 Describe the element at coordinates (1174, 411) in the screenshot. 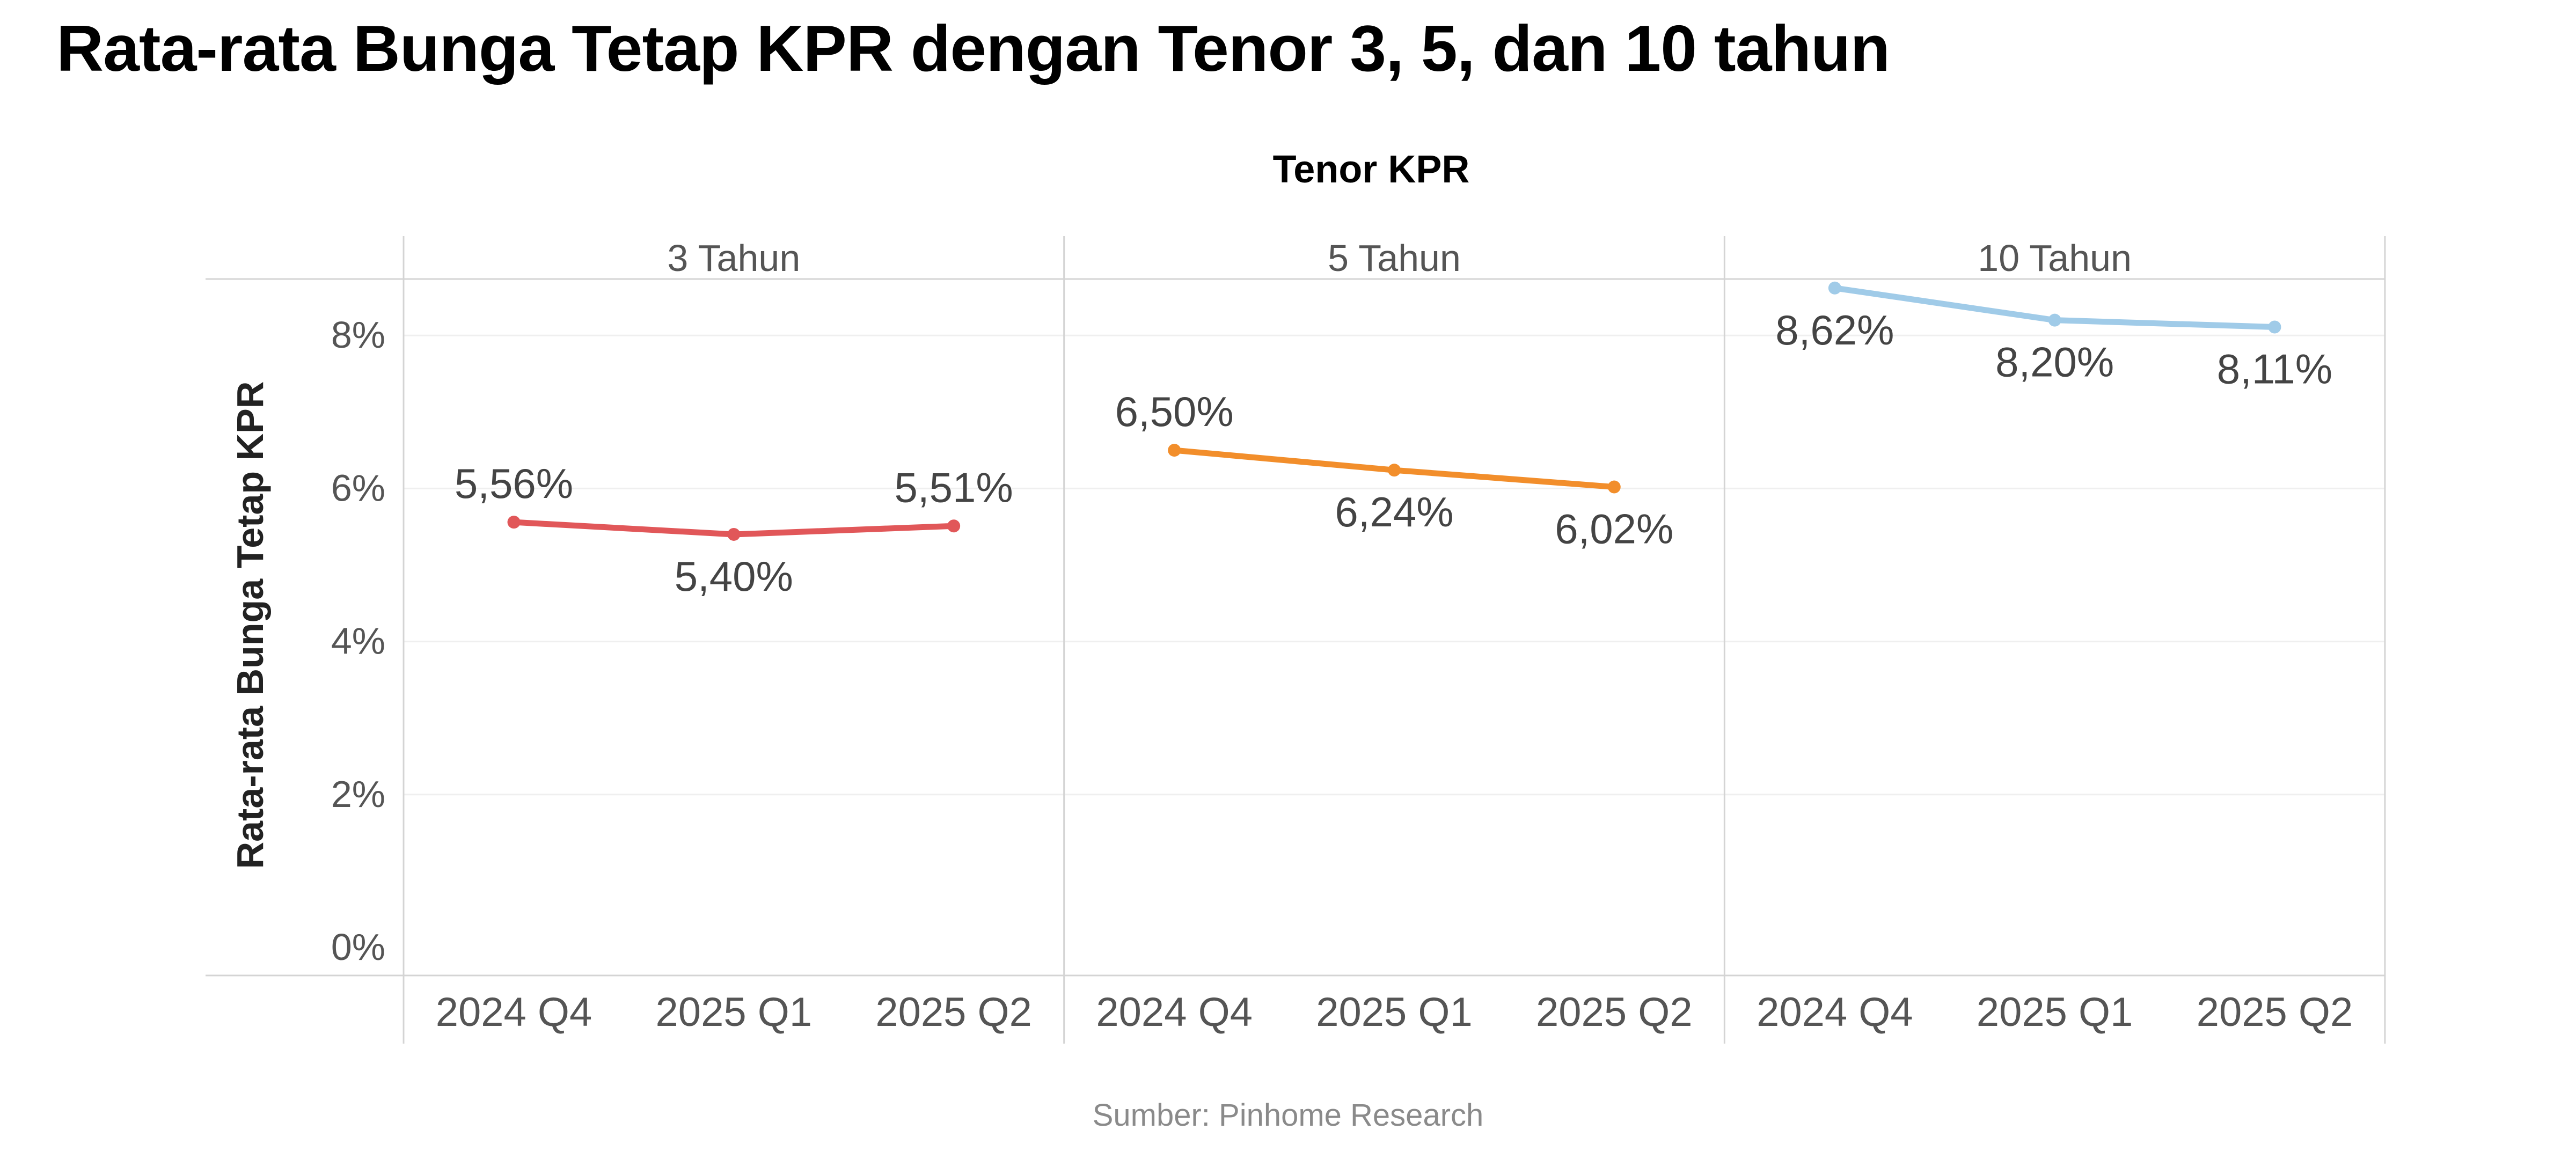

I see `data-label: 6,50%` at that location.